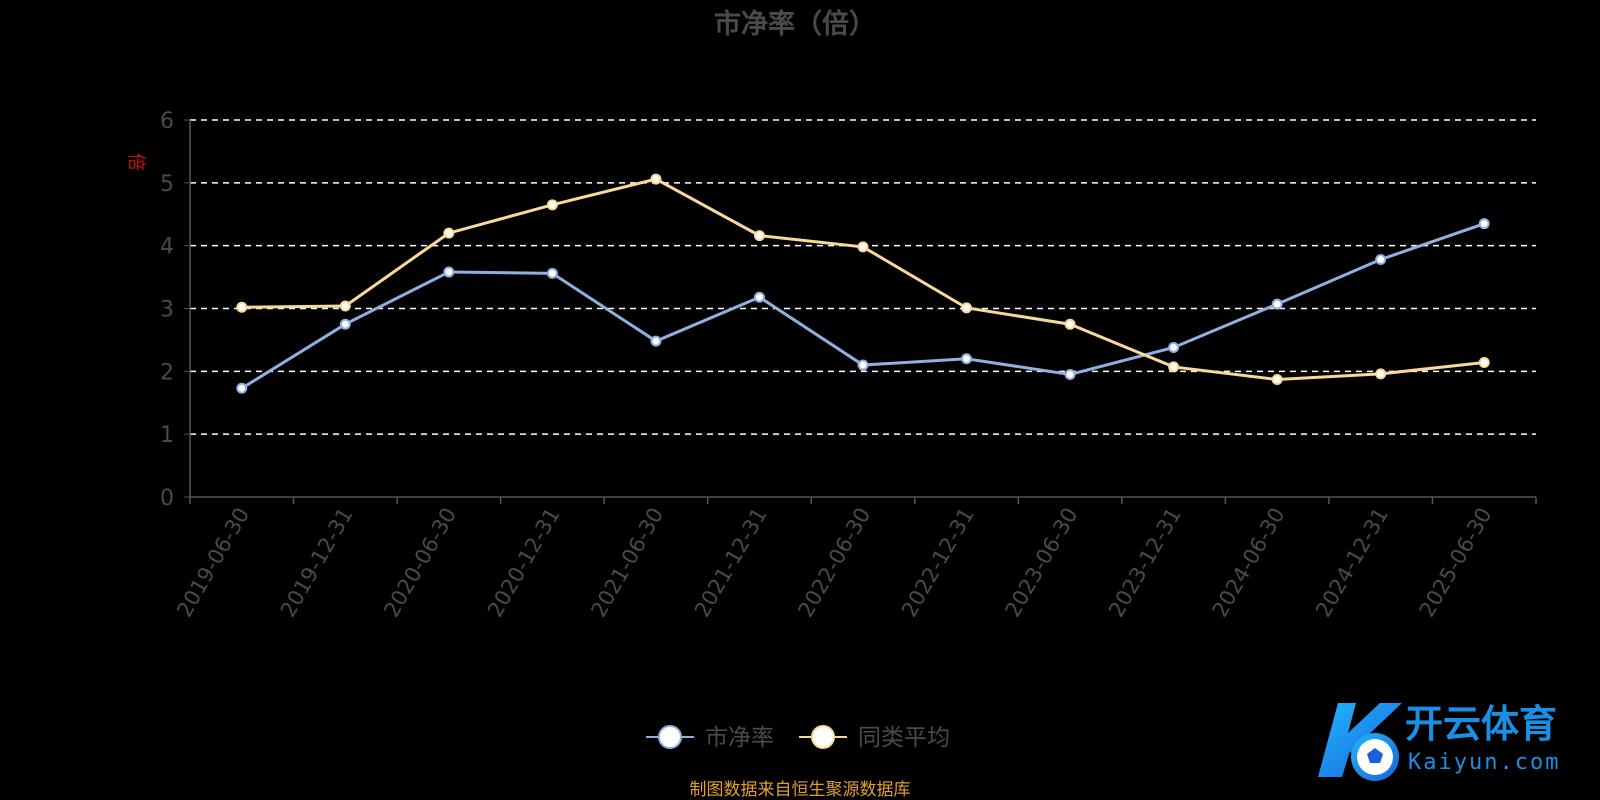 Image resolution: width=1600 pixels, height=800 pixels. I want to click on x-tick-label-0: 2019-06-30, so click(213, 563).